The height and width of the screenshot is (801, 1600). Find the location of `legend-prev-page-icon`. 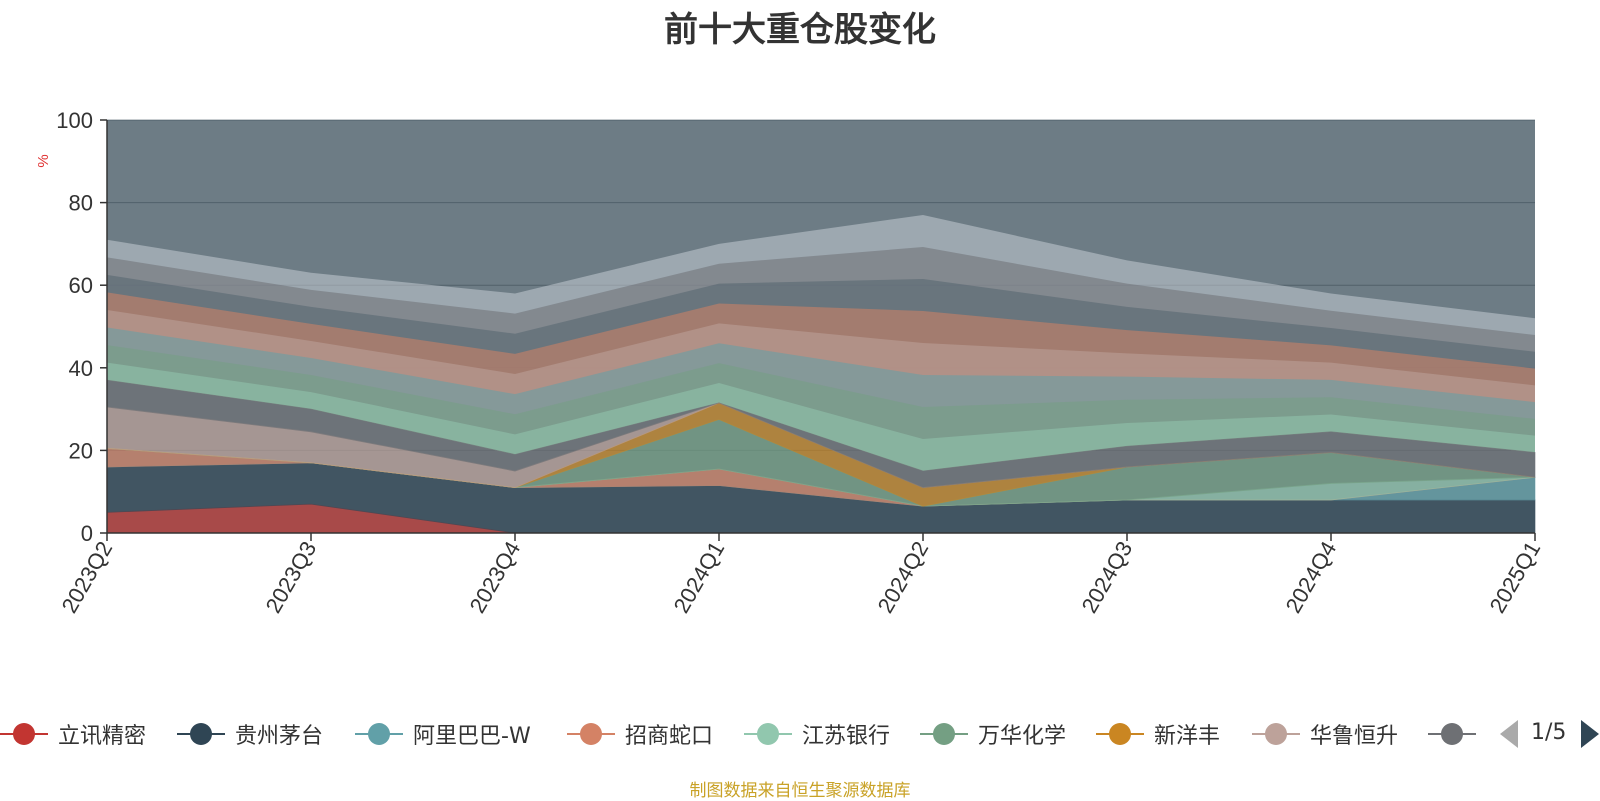

legend-prev-page-icon is located at coordinates (1509, 734).